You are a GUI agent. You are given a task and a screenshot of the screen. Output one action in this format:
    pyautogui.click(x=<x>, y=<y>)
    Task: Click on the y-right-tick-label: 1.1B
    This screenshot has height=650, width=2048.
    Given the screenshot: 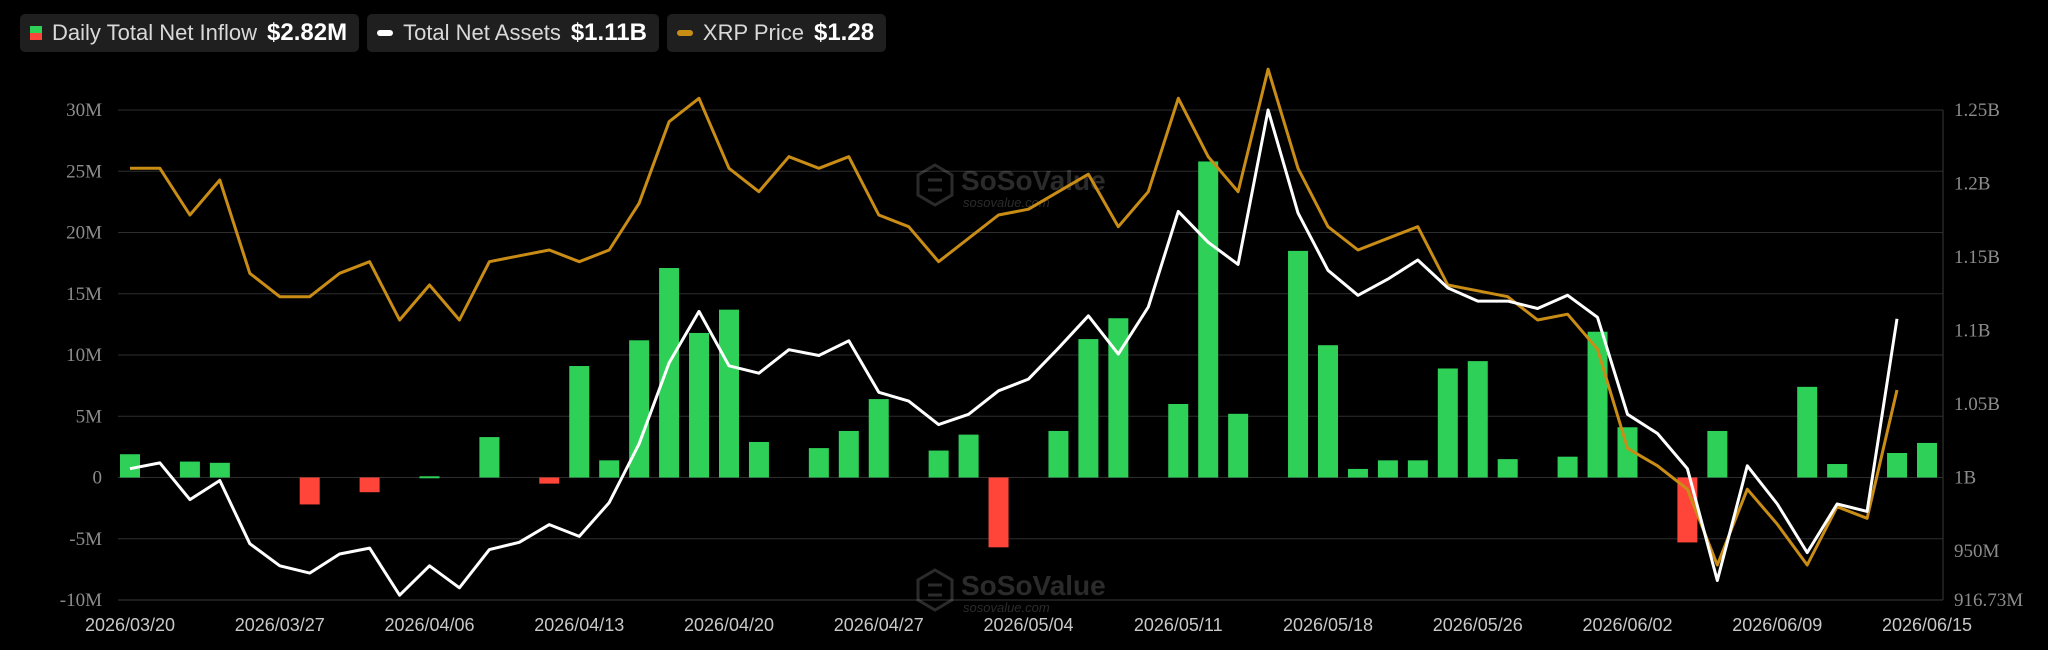 What is the action you would take?
    pyautogui.click(x=1972, y=331)
    